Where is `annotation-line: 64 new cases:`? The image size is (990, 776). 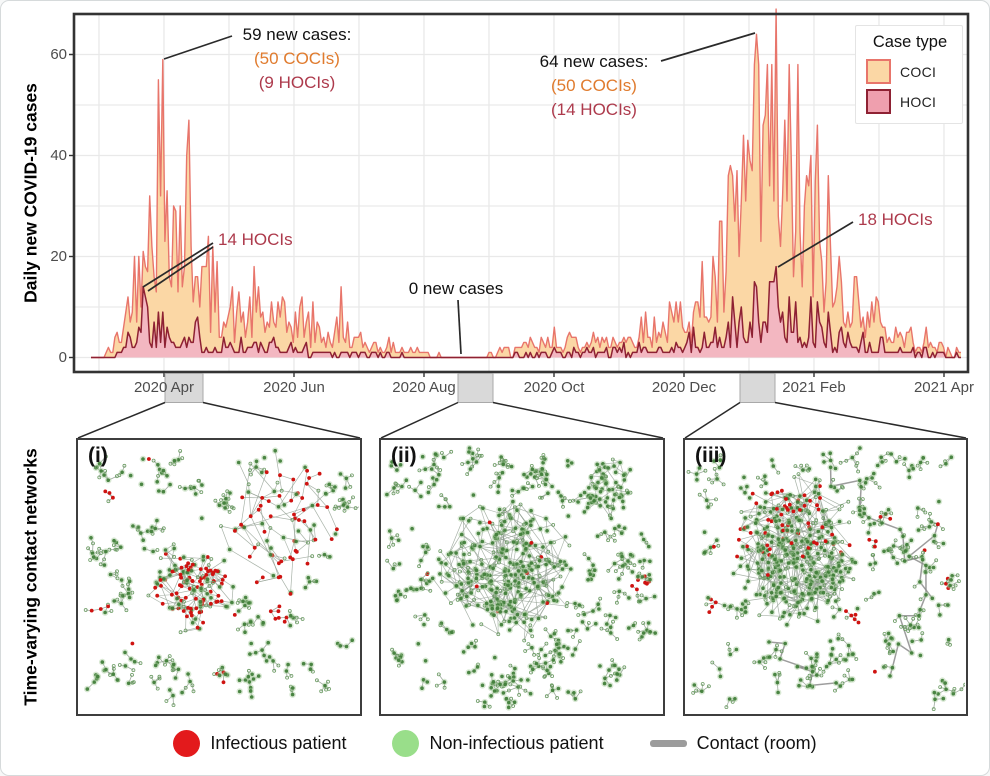 annotation-line: 64 new cases: is located at coordinates (594, 61).